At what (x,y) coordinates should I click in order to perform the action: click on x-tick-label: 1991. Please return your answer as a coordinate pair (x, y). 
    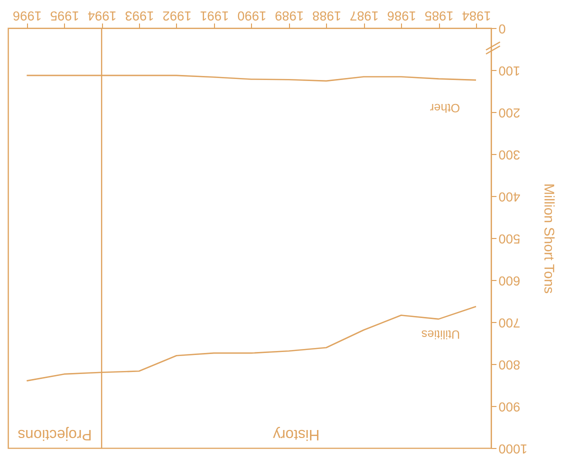
    Looking at the image, I should click on (214, 16).